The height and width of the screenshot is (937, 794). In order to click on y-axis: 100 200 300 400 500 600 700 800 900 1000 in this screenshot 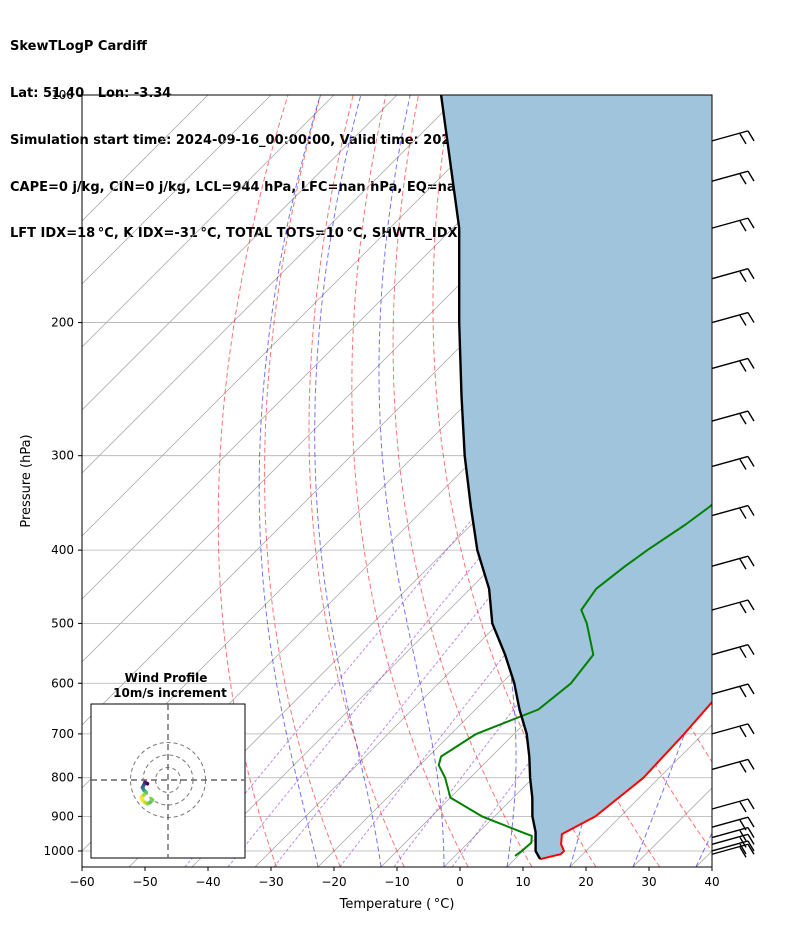, I will do `click(62, 473)`.